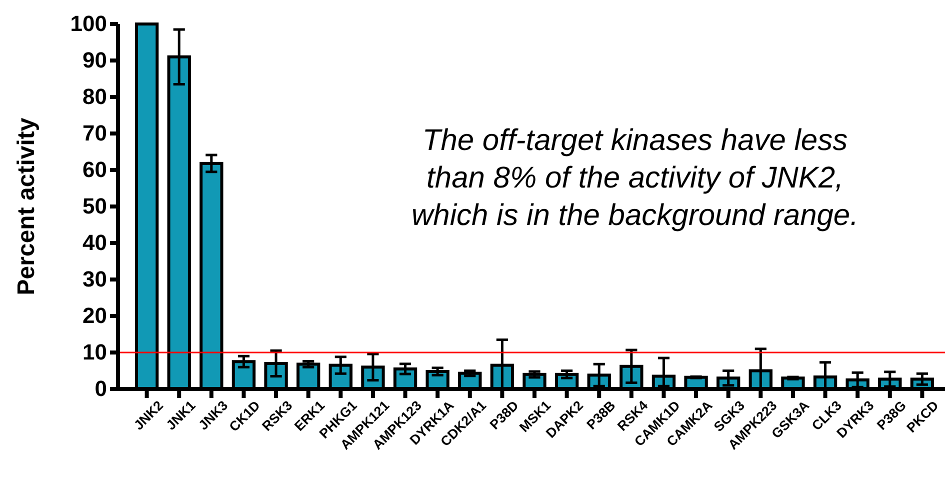 This screenshot has width=951, height=504. What do you see at coordinates (94, 315) in the screenshot?
I see `y-tick-label: 20` at bounding box center [94, 315].